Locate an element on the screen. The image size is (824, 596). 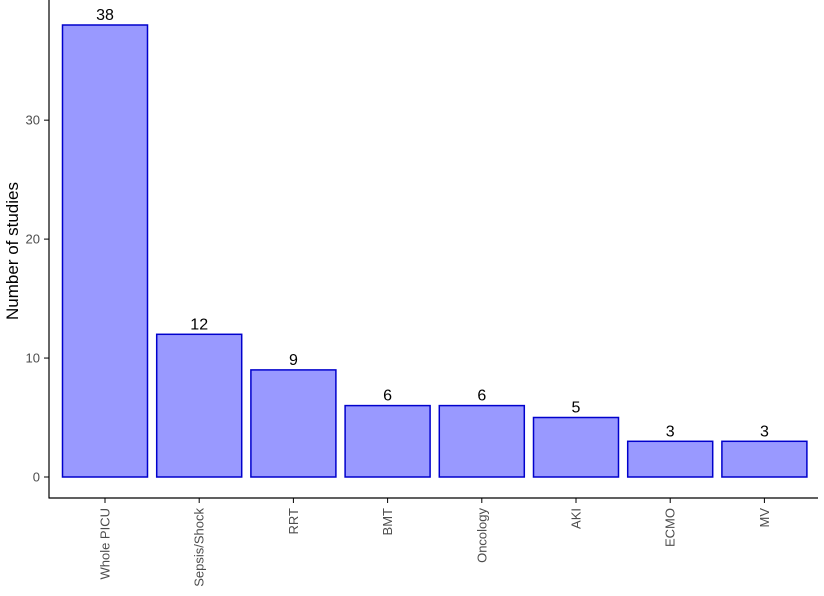
y-axis-title: Number of studies is located at coordinates (12, 251).